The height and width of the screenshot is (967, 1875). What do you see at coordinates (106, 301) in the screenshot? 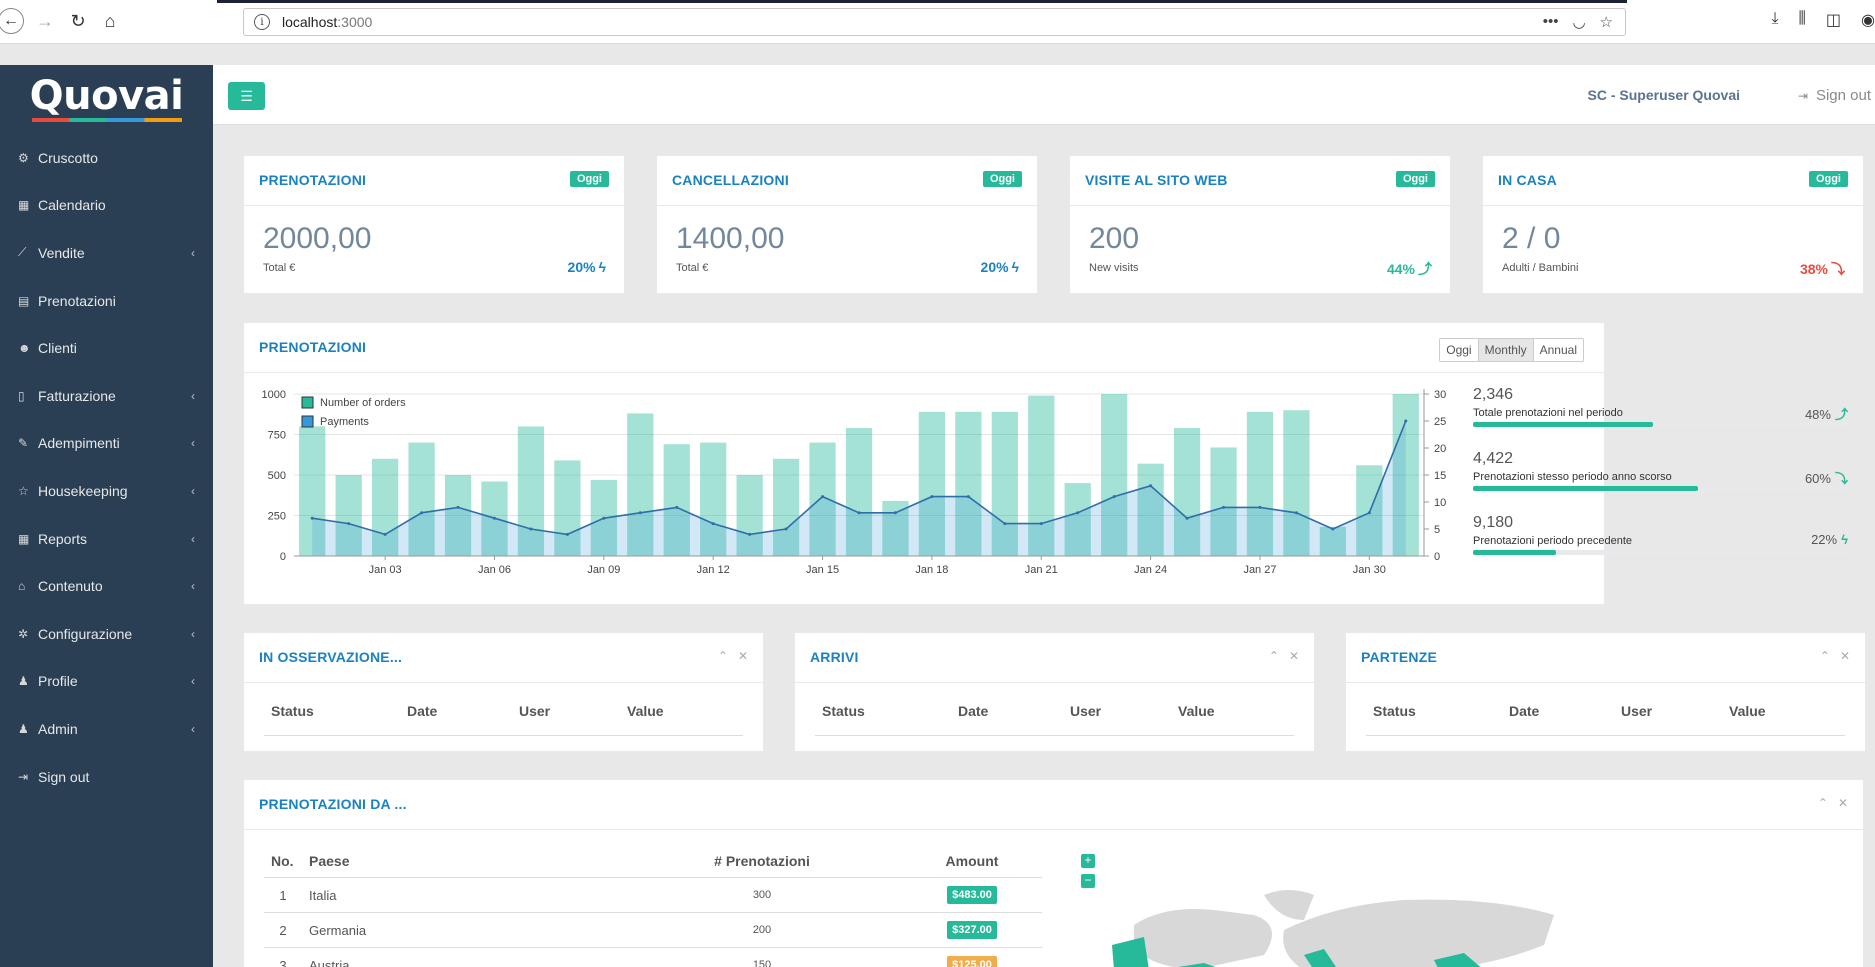
I see `sidebar-item-prenotazioni: ▤ Prenotazioni` at bounding box center [106, 301].